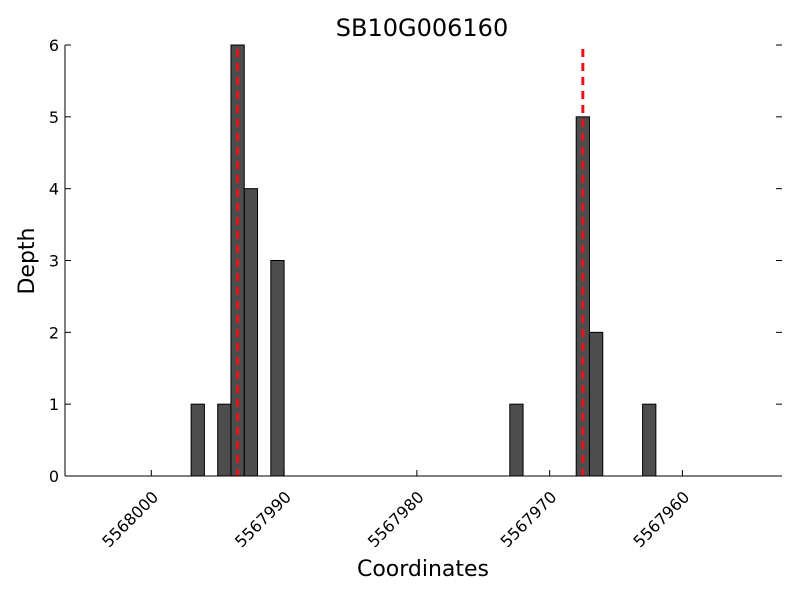 Image resolution: width=800 pixels, height=600 pixels. What do you see at coordinates (529, 519) in the screenshot?
I see `xtick-label-3: 5567970` at bounding box center [529, 519].